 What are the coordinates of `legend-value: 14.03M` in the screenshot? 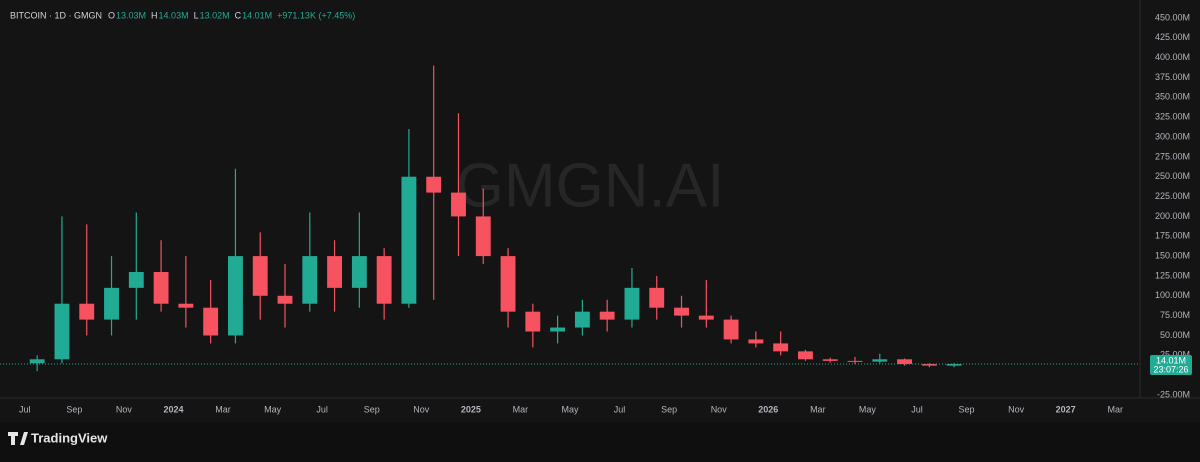 It's located at (174, 15).